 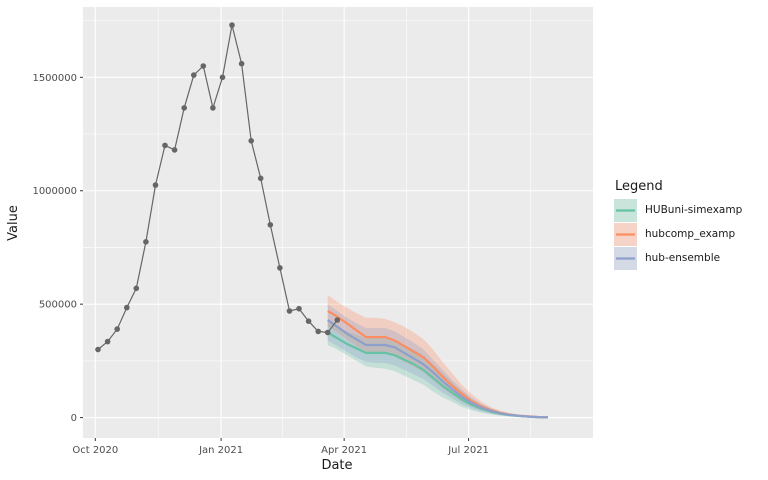 What do you see at coordinates (54, 78) in the screenshot?
I see `y-tick-label: 1500000` at bounding box center [54, 78].